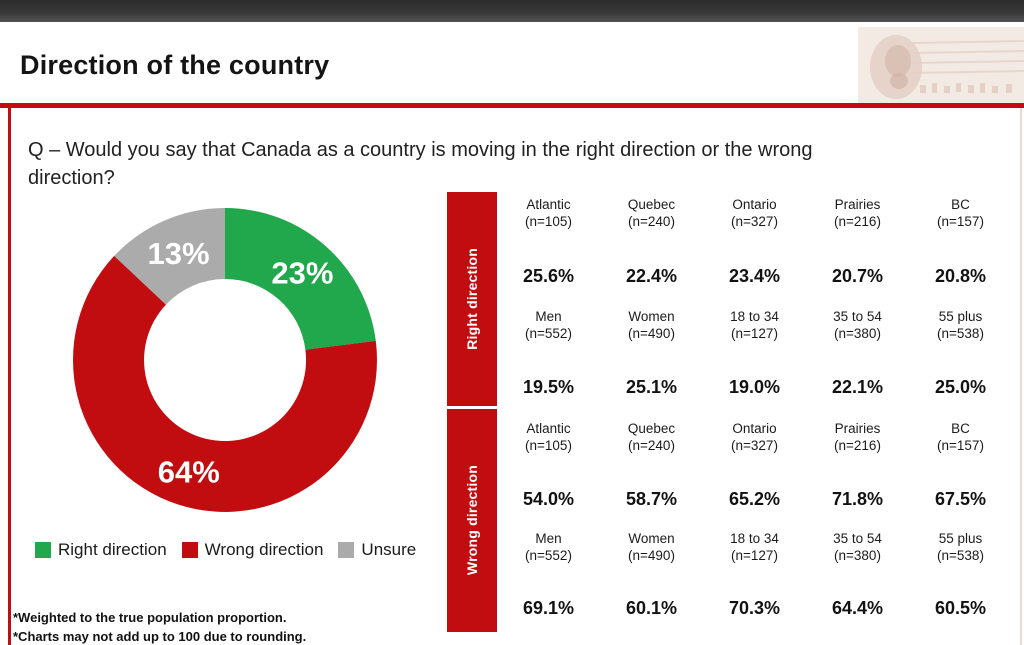 This screenshot has width=1024, height=645. I want to click on header-accent-rule, so click(512, 105).